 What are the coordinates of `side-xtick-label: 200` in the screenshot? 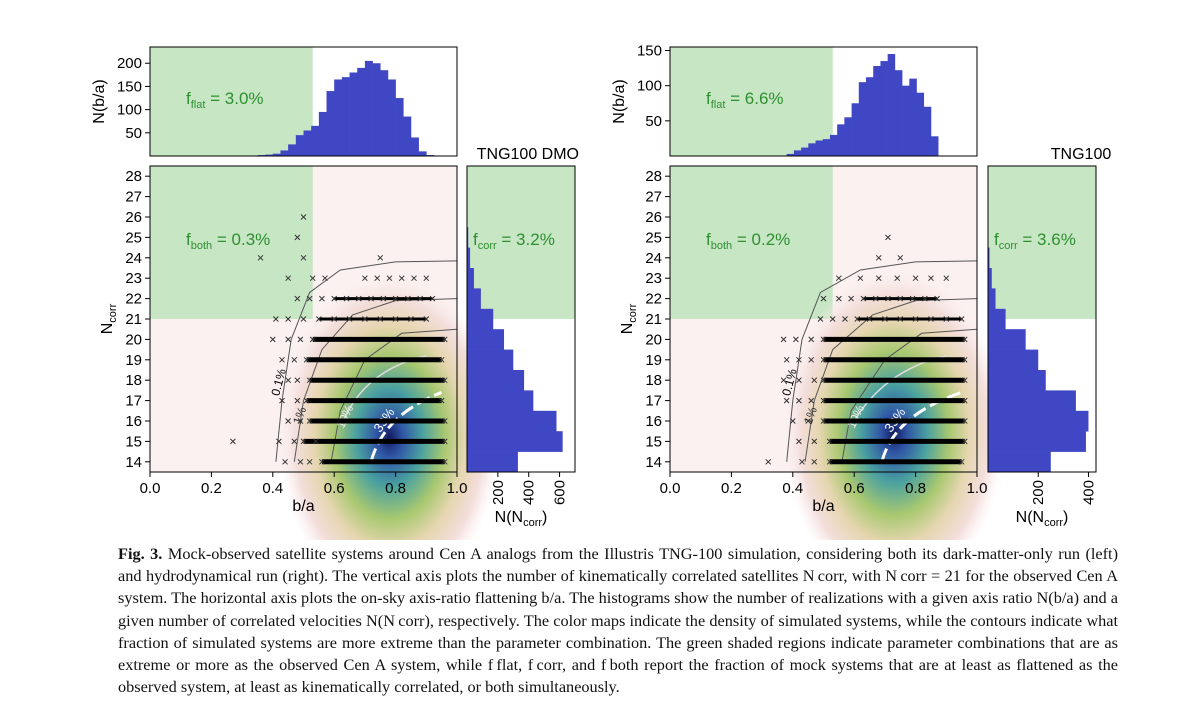 It's located at (1038, 492).